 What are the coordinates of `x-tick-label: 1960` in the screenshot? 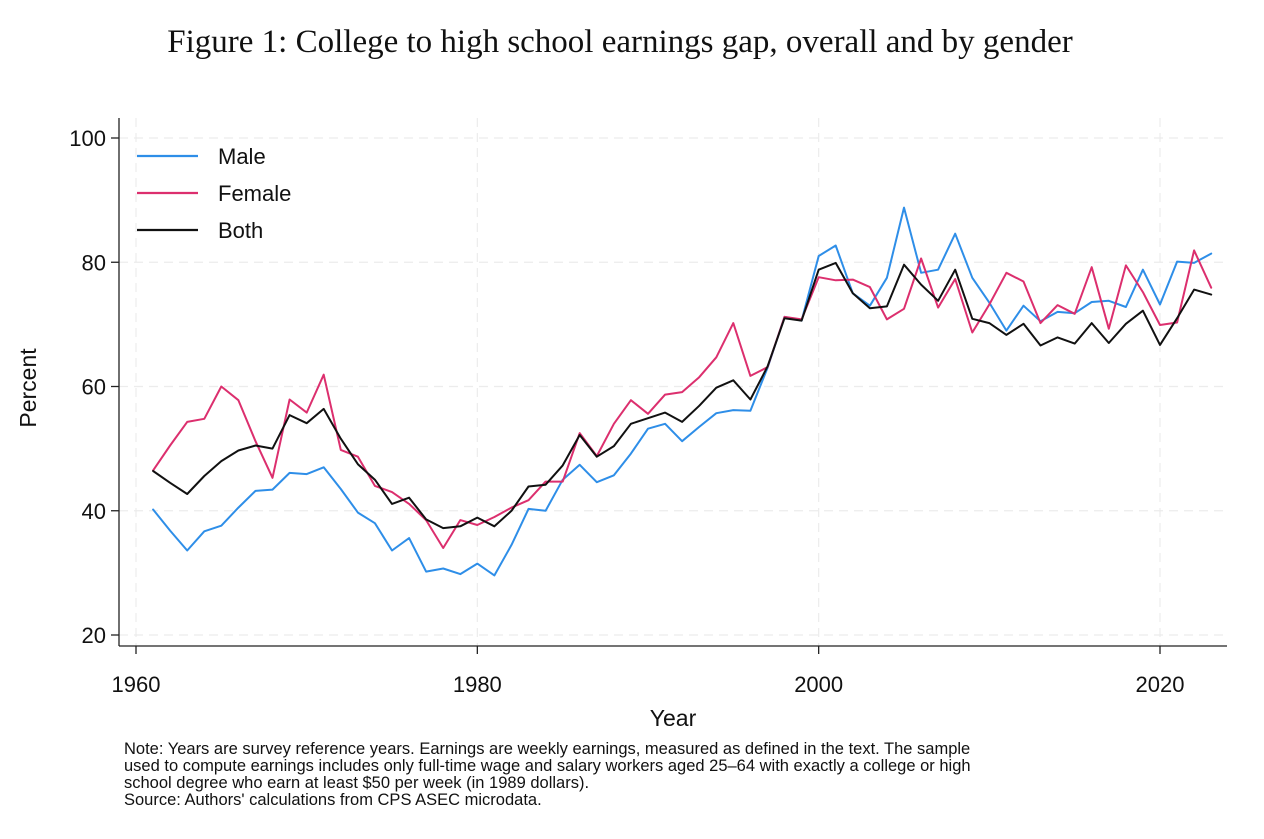 It's located at (136, 684).